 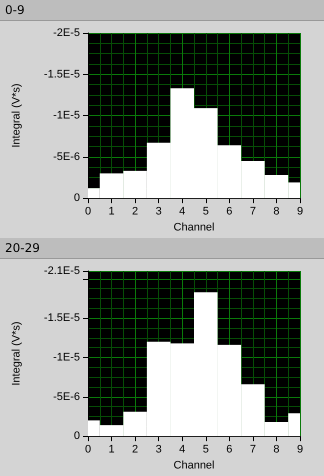 What do you see at coordinates (66, 33) in the screenshot?
I see `y-tick-label: -2E-5` at bounding box center [66, 33].